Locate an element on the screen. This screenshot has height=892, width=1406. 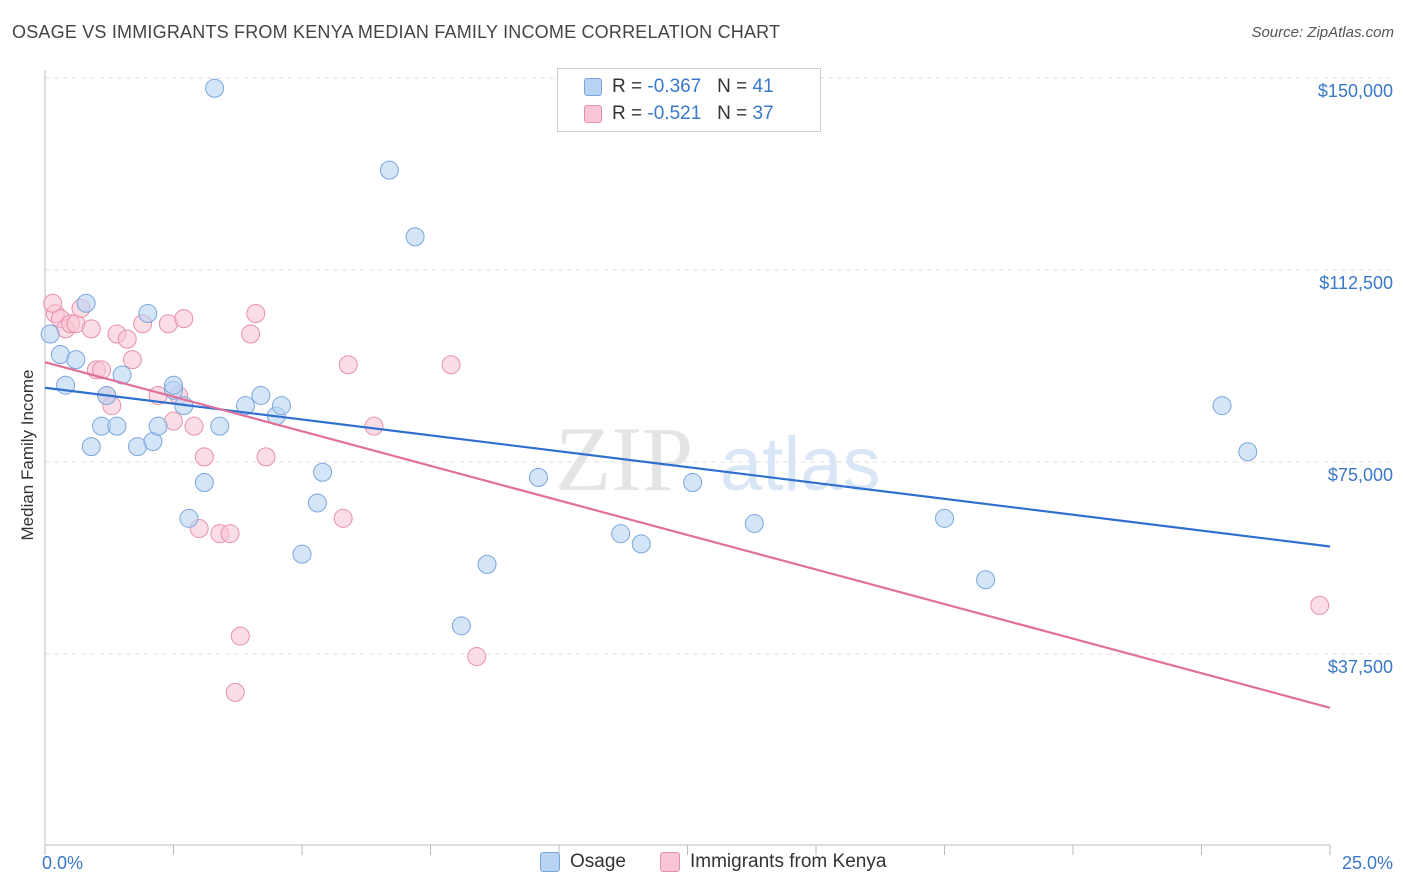
legend-r-value: -0.367 is located at coordinates (674, 86).